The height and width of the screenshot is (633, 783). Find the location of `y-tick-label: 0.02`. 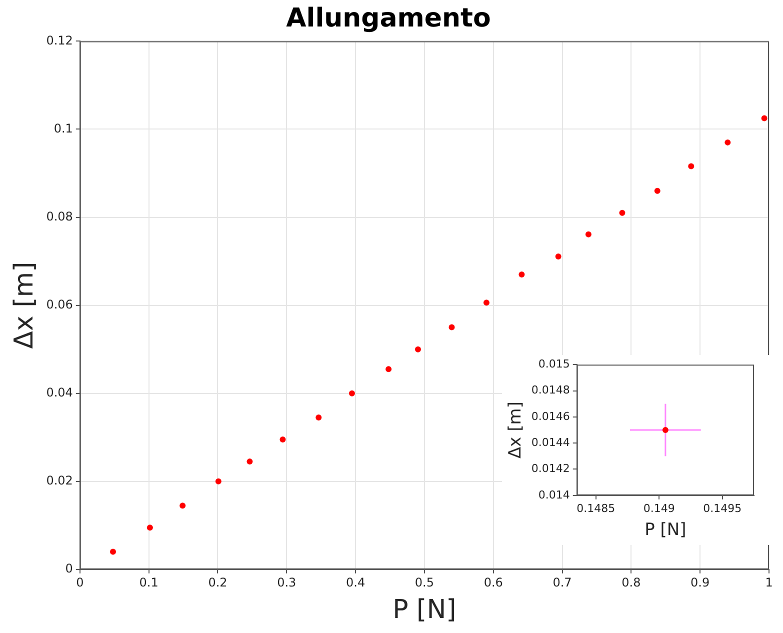

y-tick-label: 0.02 is located at coordinates (59, 480).